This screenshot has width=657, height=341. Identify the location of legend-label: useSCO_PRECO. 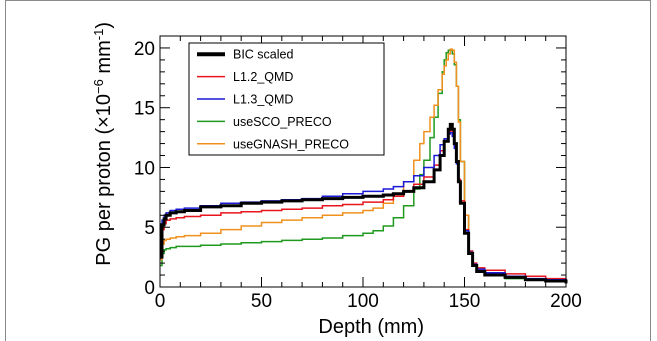
(282, 122).